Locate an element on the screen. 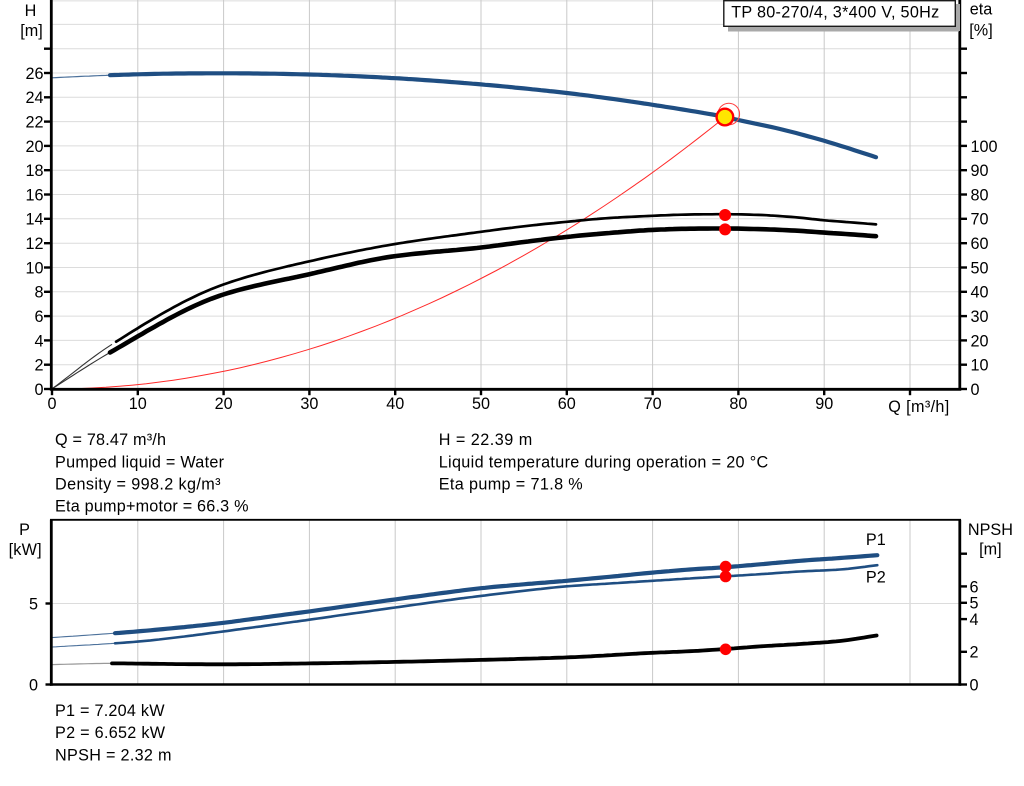 The width and height of the screenshot is (1024, 786). svg-text: 16 is located at coordinates (34, 195).